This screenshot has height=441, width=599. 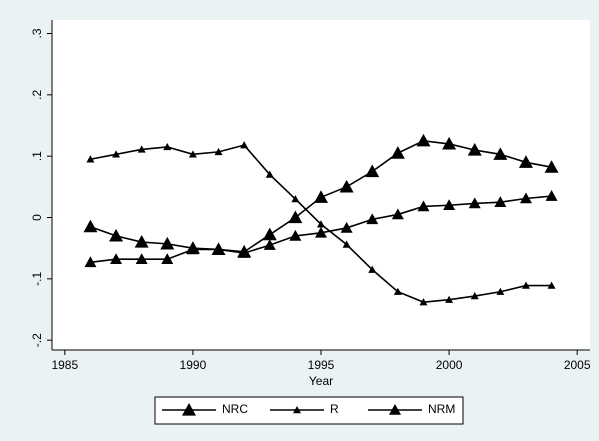 I want to click on y-tick-label: .2, so click(x=37, y=95).